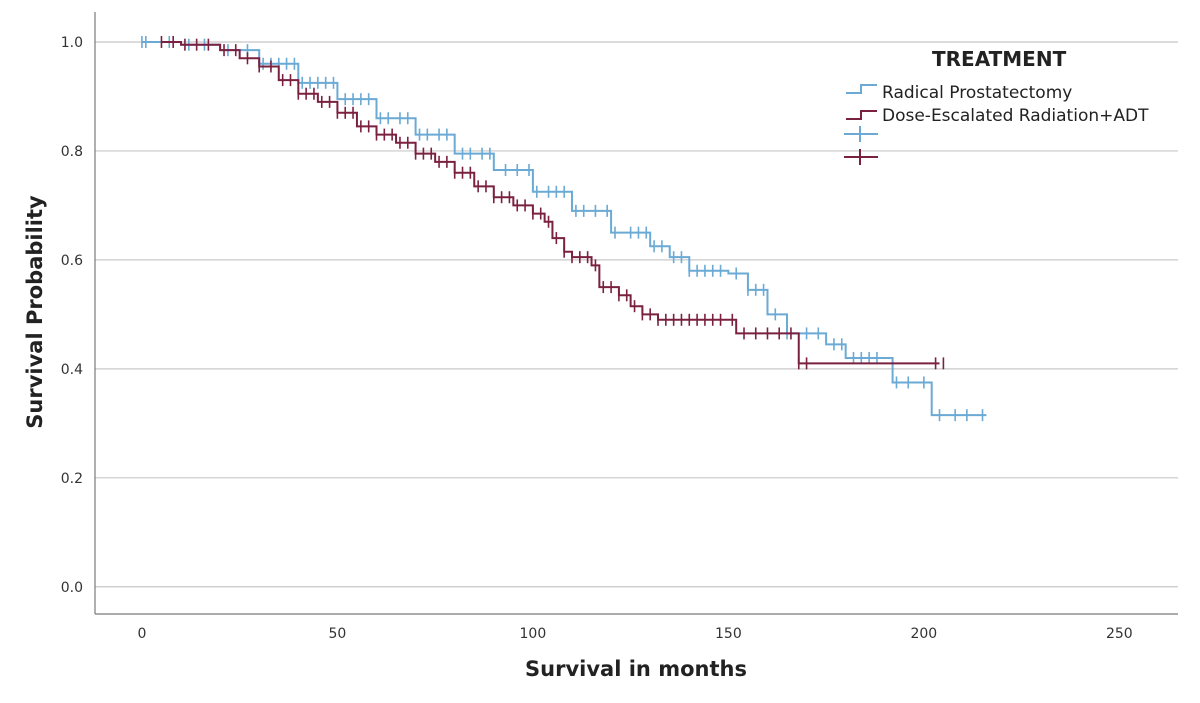  Describe the element at coordinates (977, 93) in the screenshot. I see `legend-label-radical-prostatectomy: Radical Prostatectomy` at that location.